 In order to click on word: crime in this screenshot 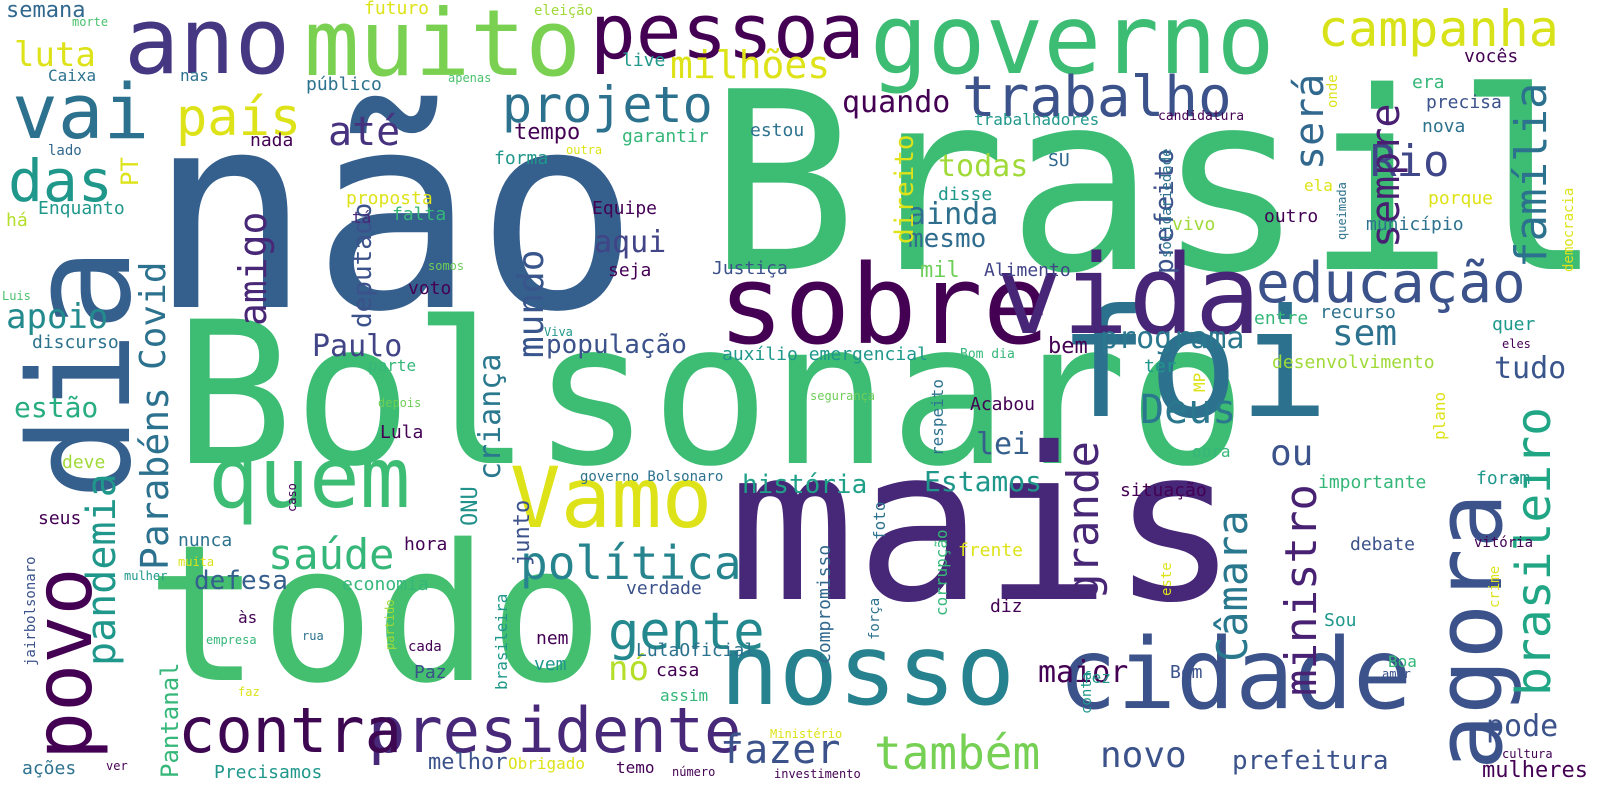, I will do `click(1495, 586)`.